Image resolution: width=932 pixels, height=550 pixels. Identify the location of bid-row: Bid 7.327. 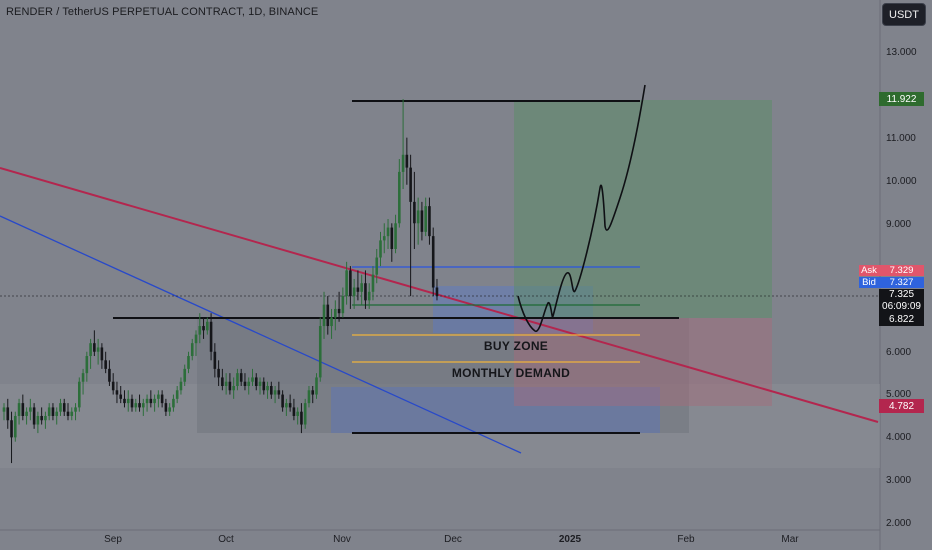
(891, 282).